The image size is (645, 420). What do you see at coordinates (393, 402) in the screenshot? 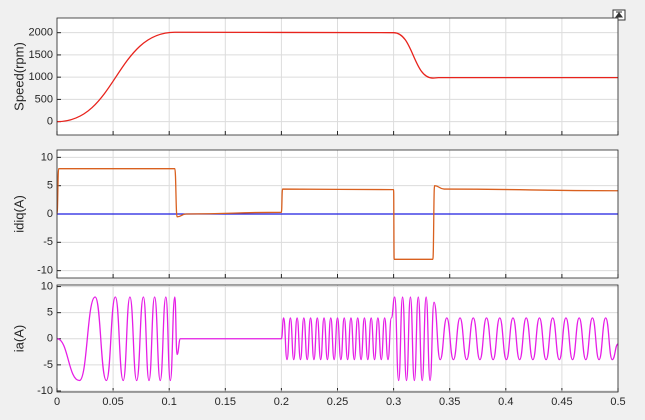
I see `x-tick-label: 0.3` at bounding box center [393, 402].